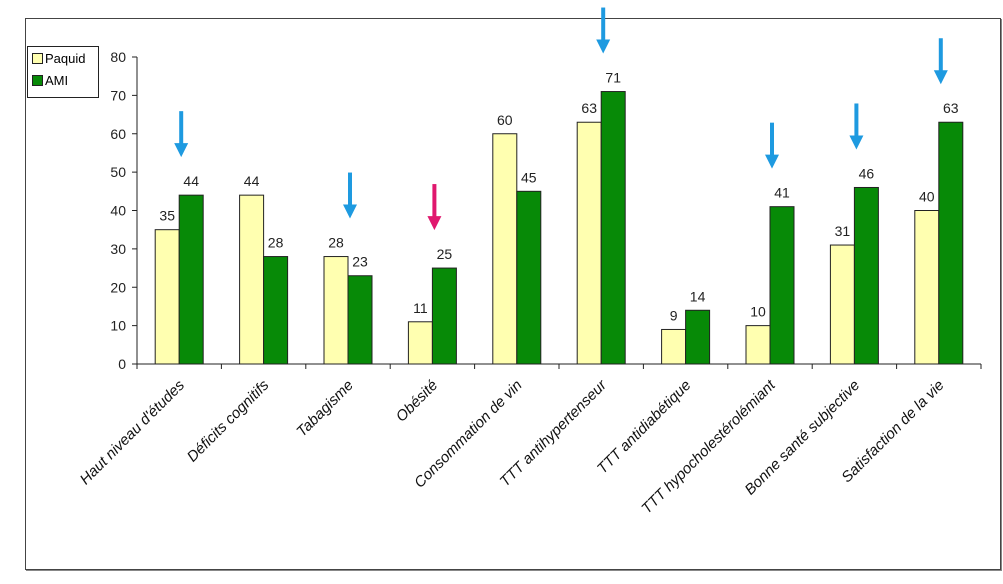 The width and height of the screenshot is (1003, 584). Describe the element at coordinates (37, 58) in the screenshot. I see `legend-swatch-paquid` at that location.